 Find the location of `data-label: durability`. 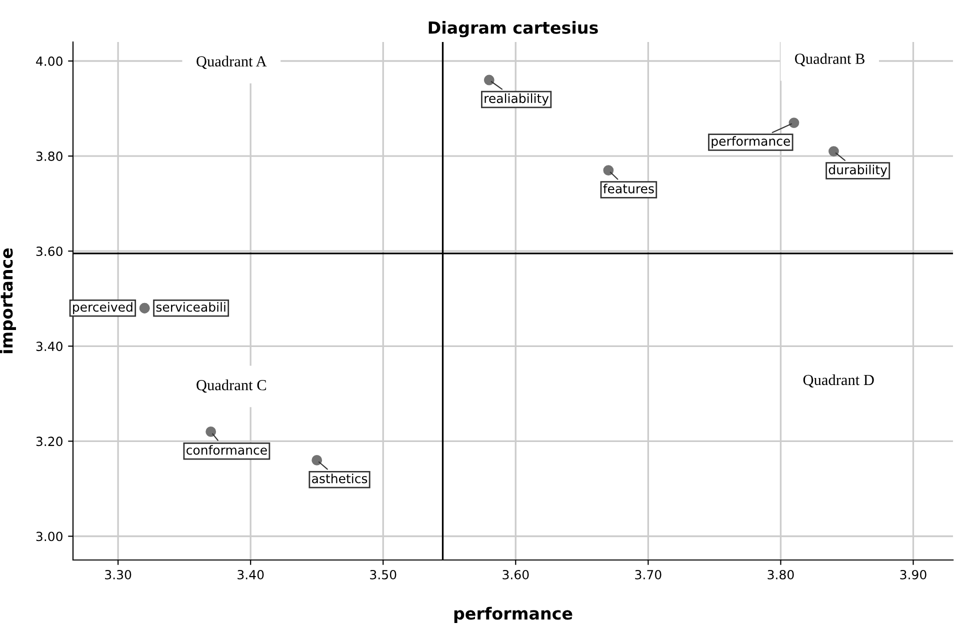

data-label: durability is located at coordinates (858, 170).